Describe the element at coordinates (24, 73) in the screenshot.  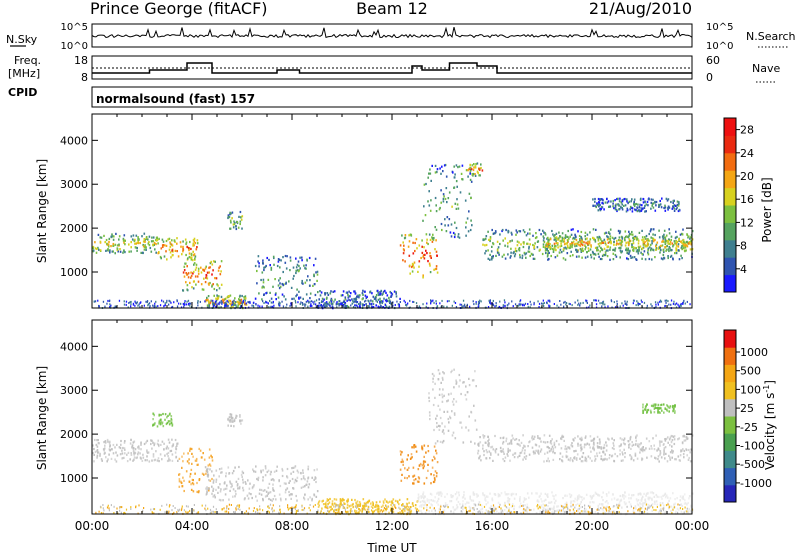
I see `freq-unit-label: [MHz]` at that location.